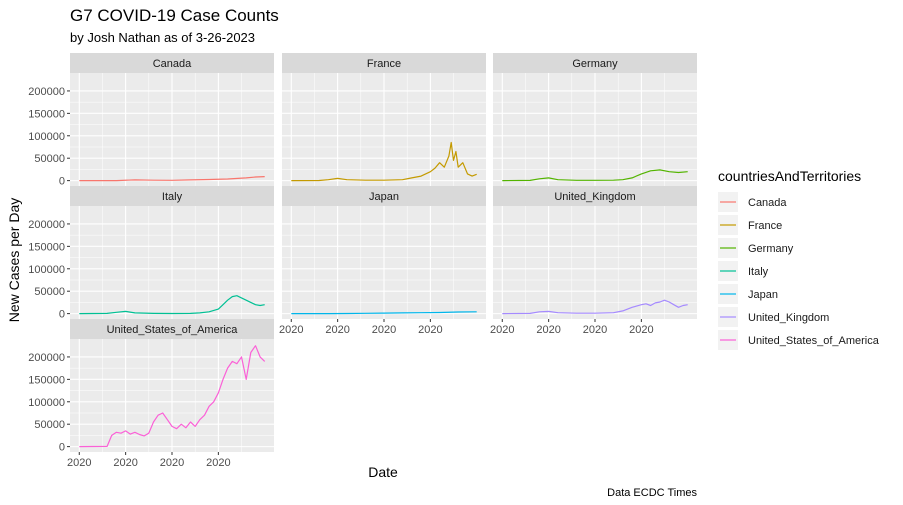 The height and width of the screenshot is (505, 903). Describe the element at coordinates (14, 260) in the screenshot. I see `y-axis-title: New Cases per Day` at that location.